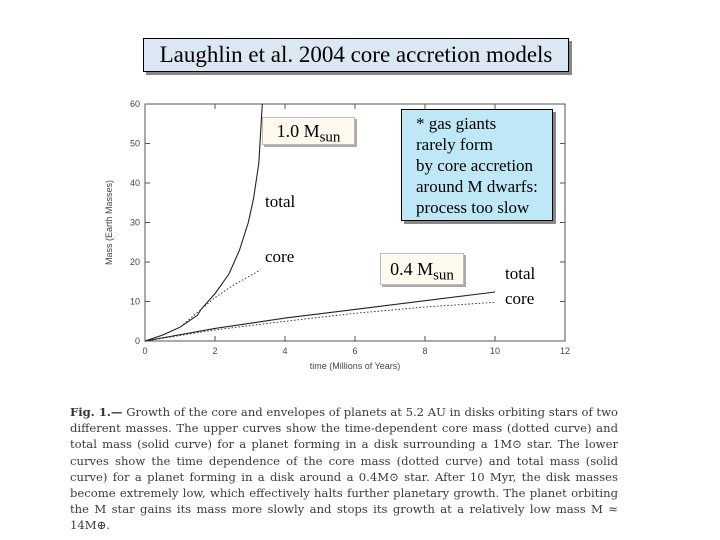 This screenshot has height=540, width=720. Describe the element at coordinates (135, 262) in the screenshot. I see `y-tick-label: 20` at that location.